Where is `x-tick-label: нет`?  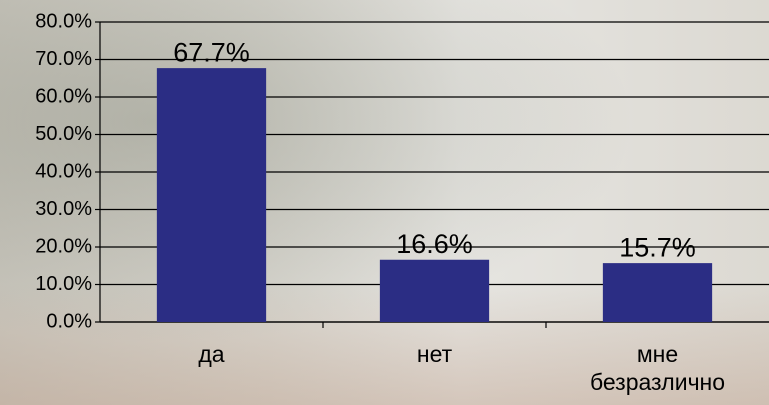 x-tick-label: нет is located at coordinates (434, 354).